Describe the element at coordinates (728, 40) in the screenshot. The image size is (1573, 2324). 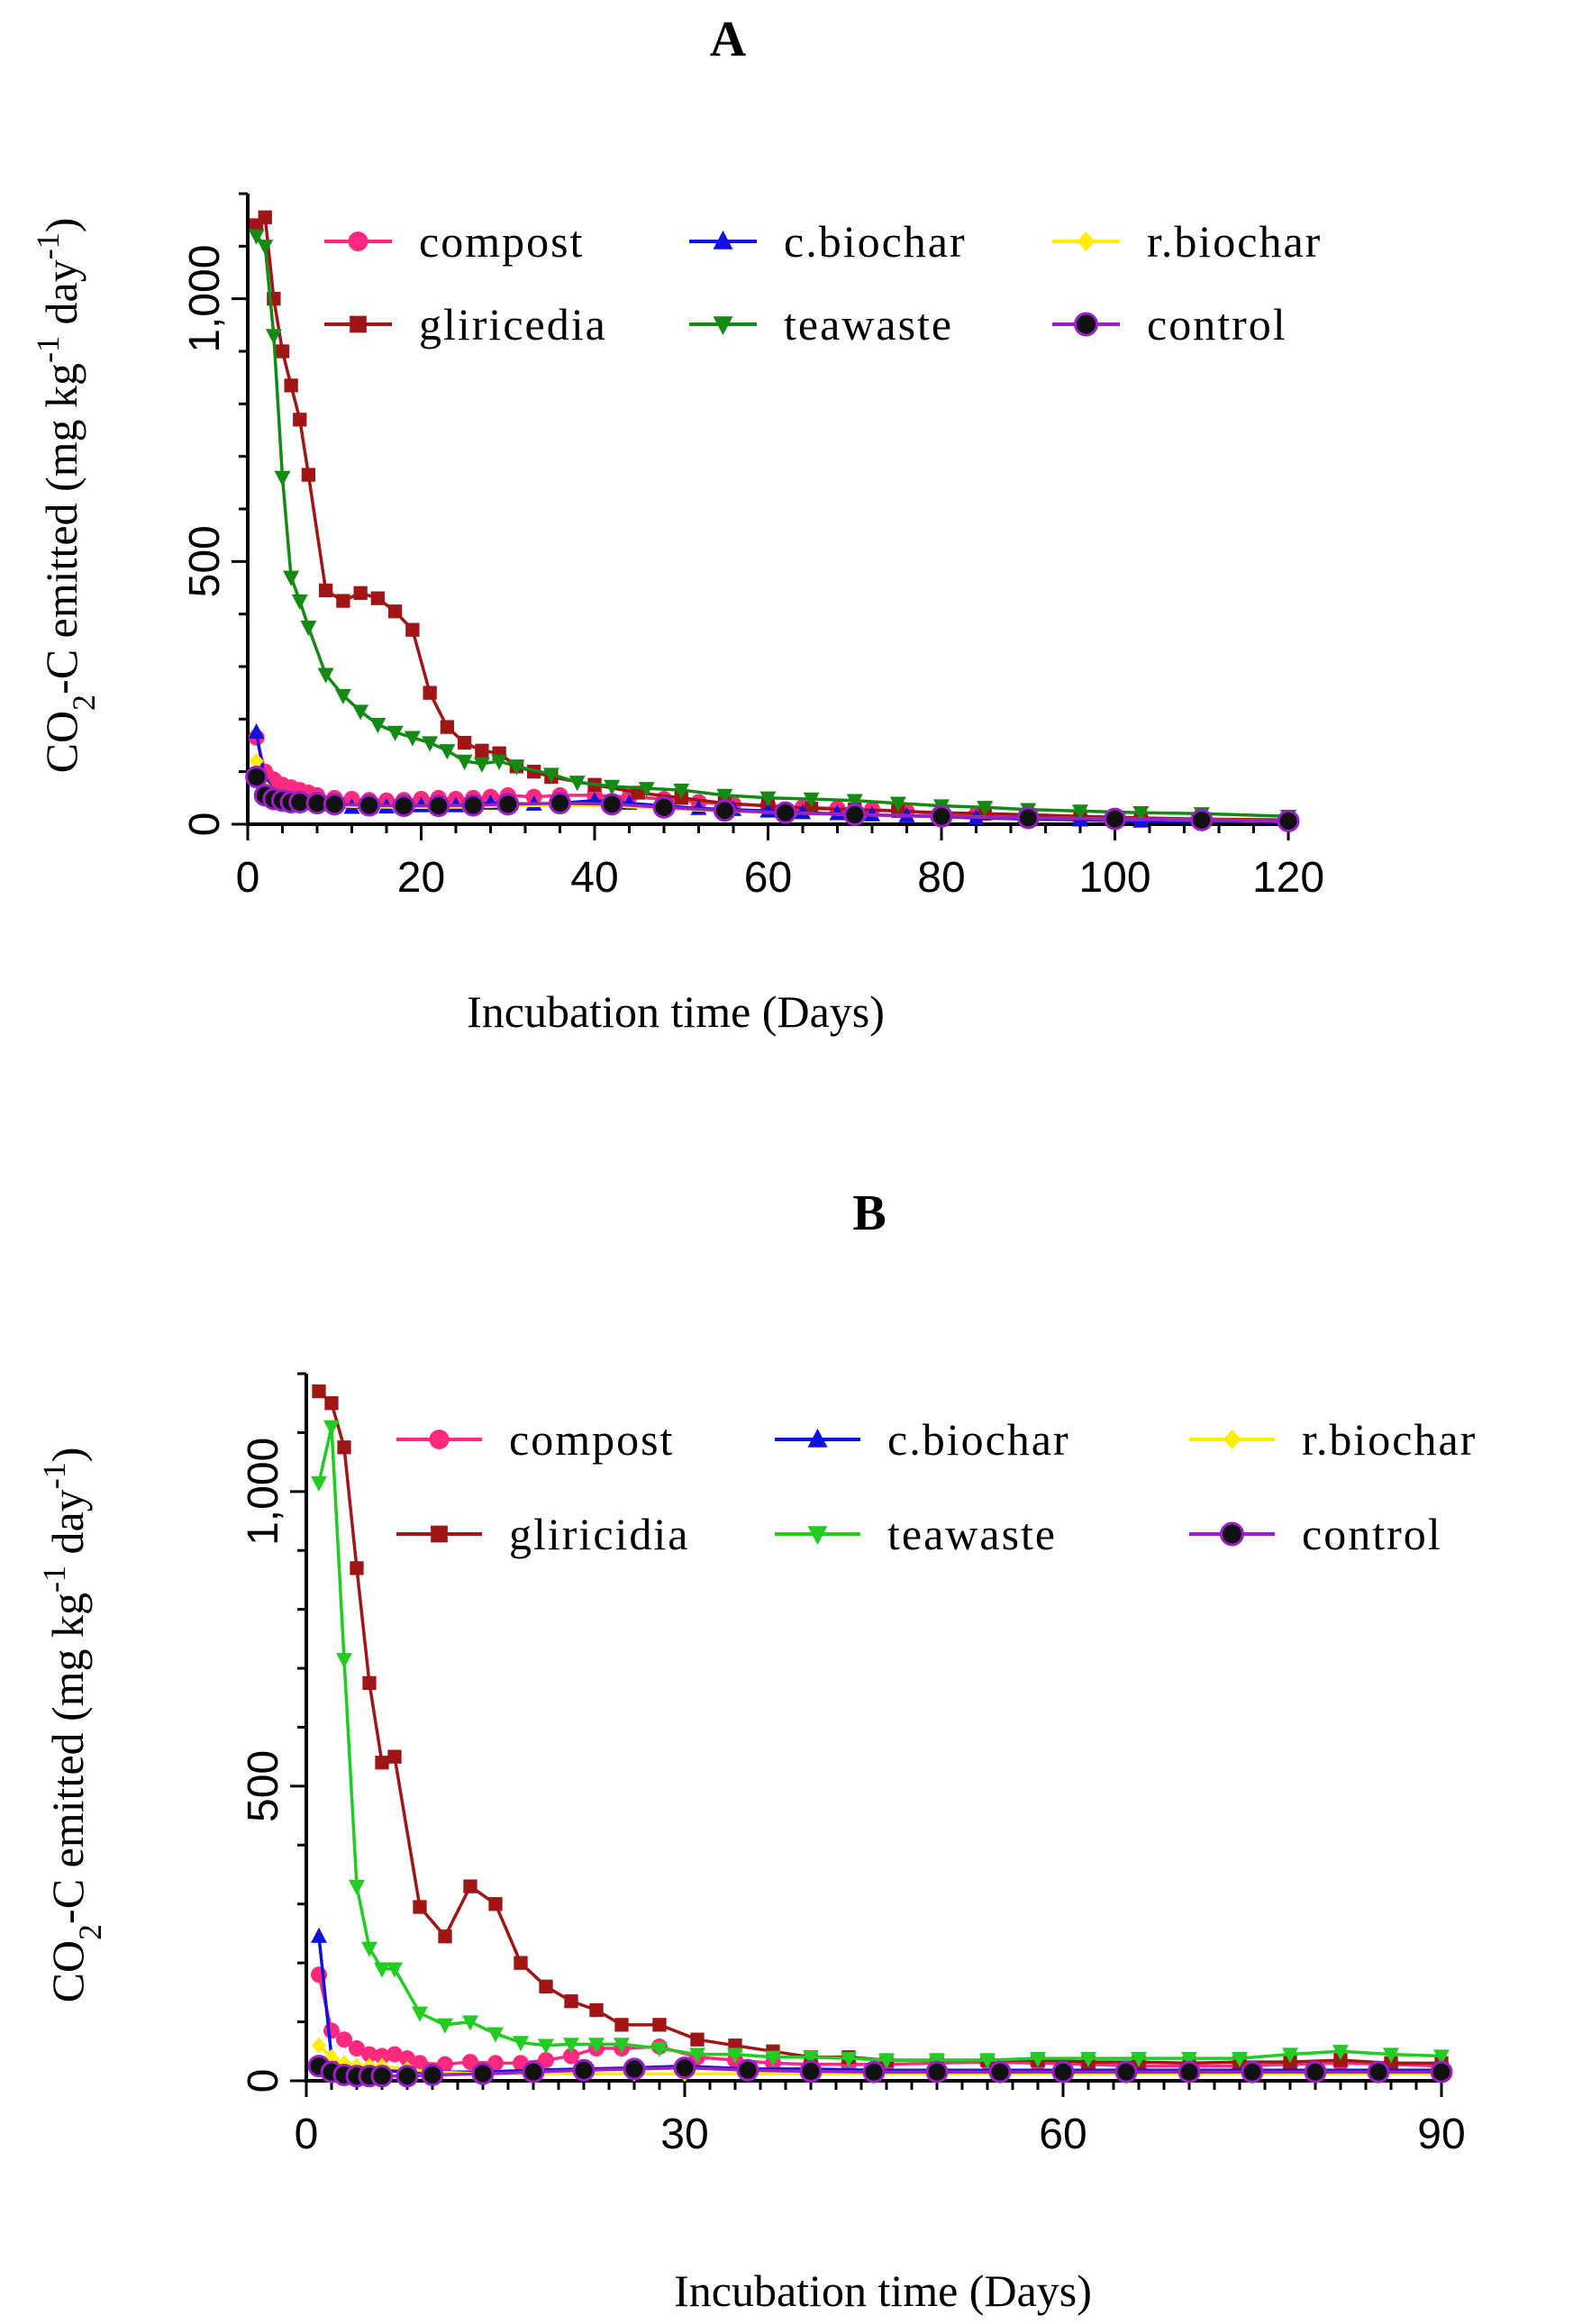
I see `chart-title: A` at that location.